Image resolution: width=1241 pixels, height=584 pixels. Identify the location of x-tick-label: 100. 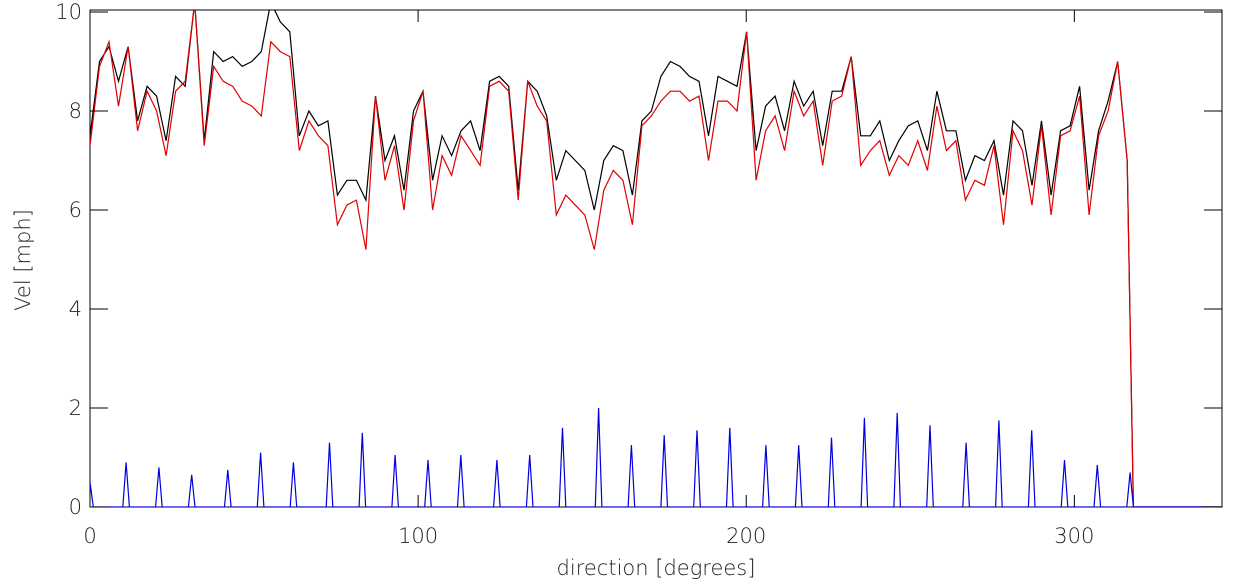
(418, 536).